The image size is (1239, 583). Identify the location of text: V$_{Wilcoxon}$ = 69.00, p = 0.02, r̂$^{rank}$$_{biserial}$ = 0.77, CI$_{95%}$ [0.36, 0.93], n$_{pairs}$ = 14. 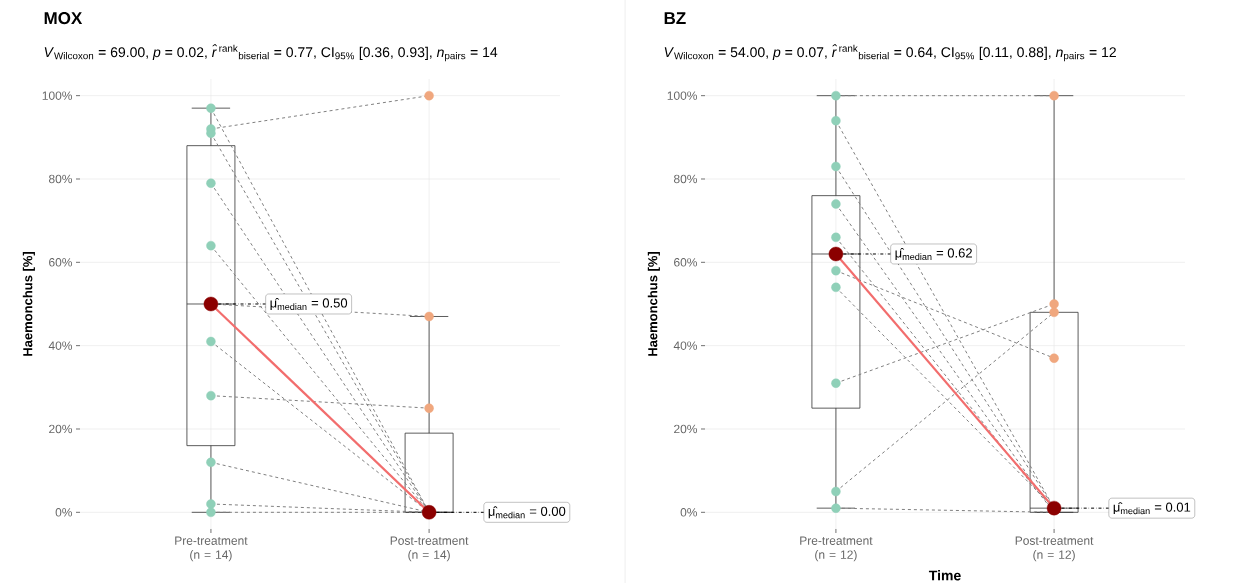
(271, 53).